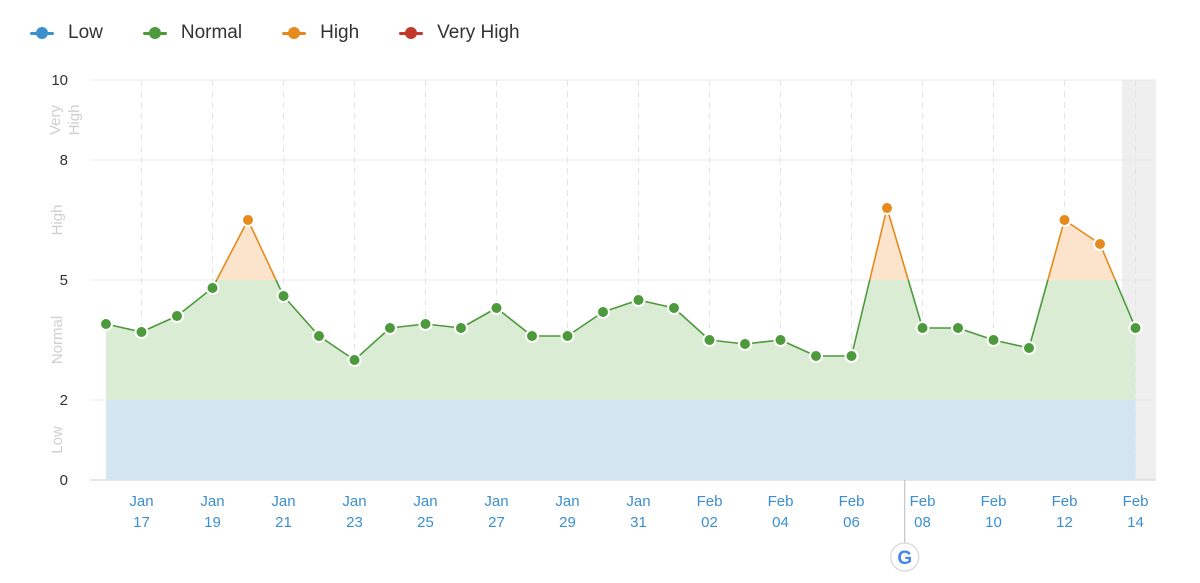 Image resolution: width=1200 pixels, height=583 pixels. Describe the element at coordinates (993, 522) in the screenshot. I see `x-tick-day: 10` at that location.